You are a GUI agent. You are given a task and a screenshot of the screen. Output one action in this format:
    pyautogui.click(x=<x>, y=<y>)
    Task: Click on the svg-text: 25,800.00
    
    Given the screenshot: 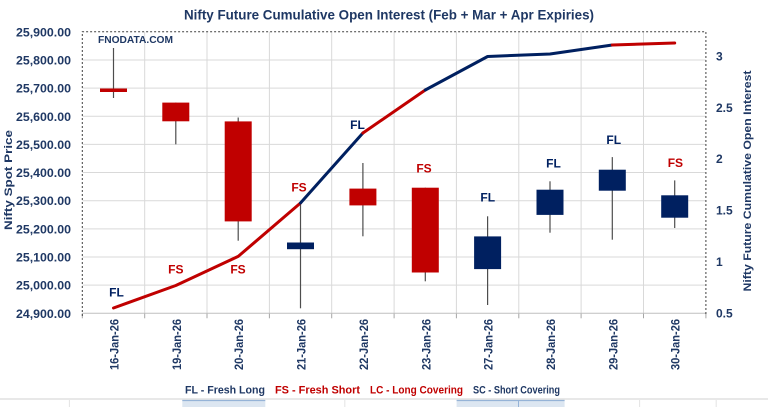 What is the action you would take?
    pyautogui.click(x=43, y=60)
    